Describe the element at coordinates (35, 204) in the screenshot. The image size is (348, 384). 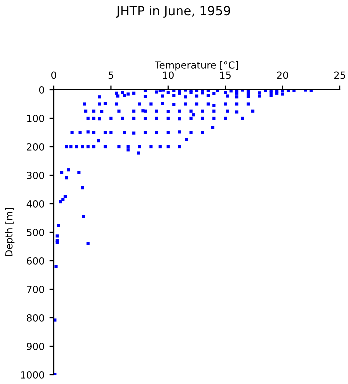
I see `y-tick-label: 400` at that location.